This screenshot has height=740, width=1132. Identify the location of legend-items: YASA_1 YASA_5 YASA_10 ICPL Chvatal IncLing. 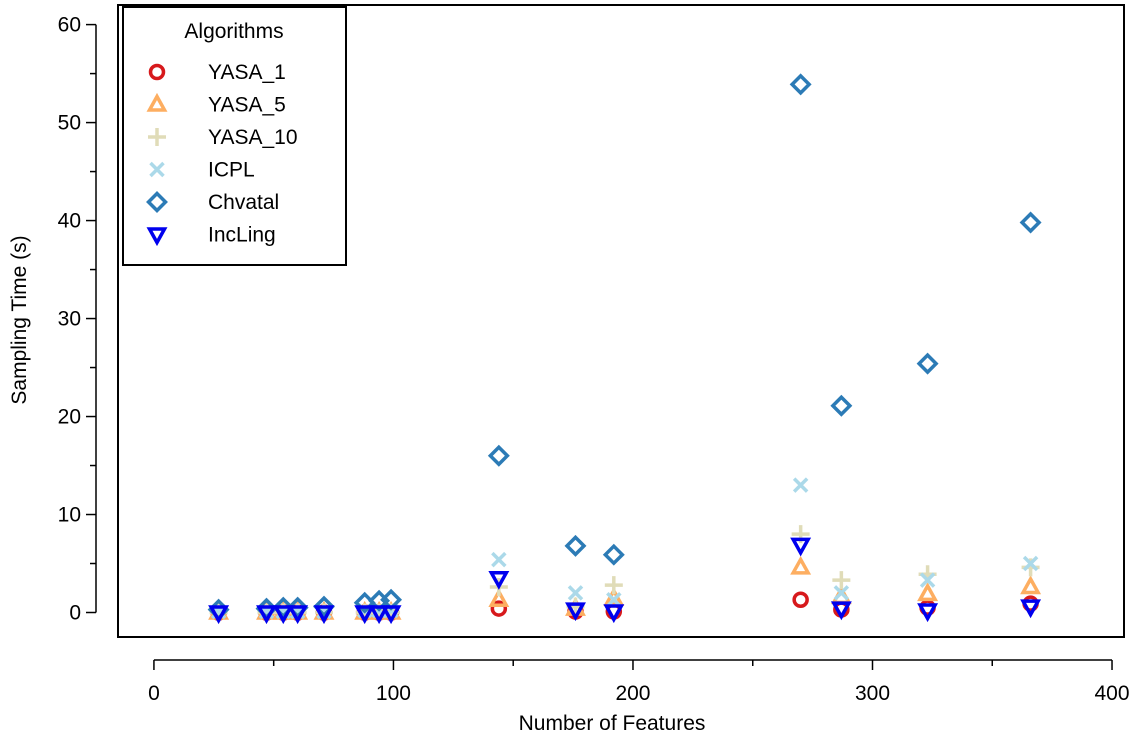
(222, 154).